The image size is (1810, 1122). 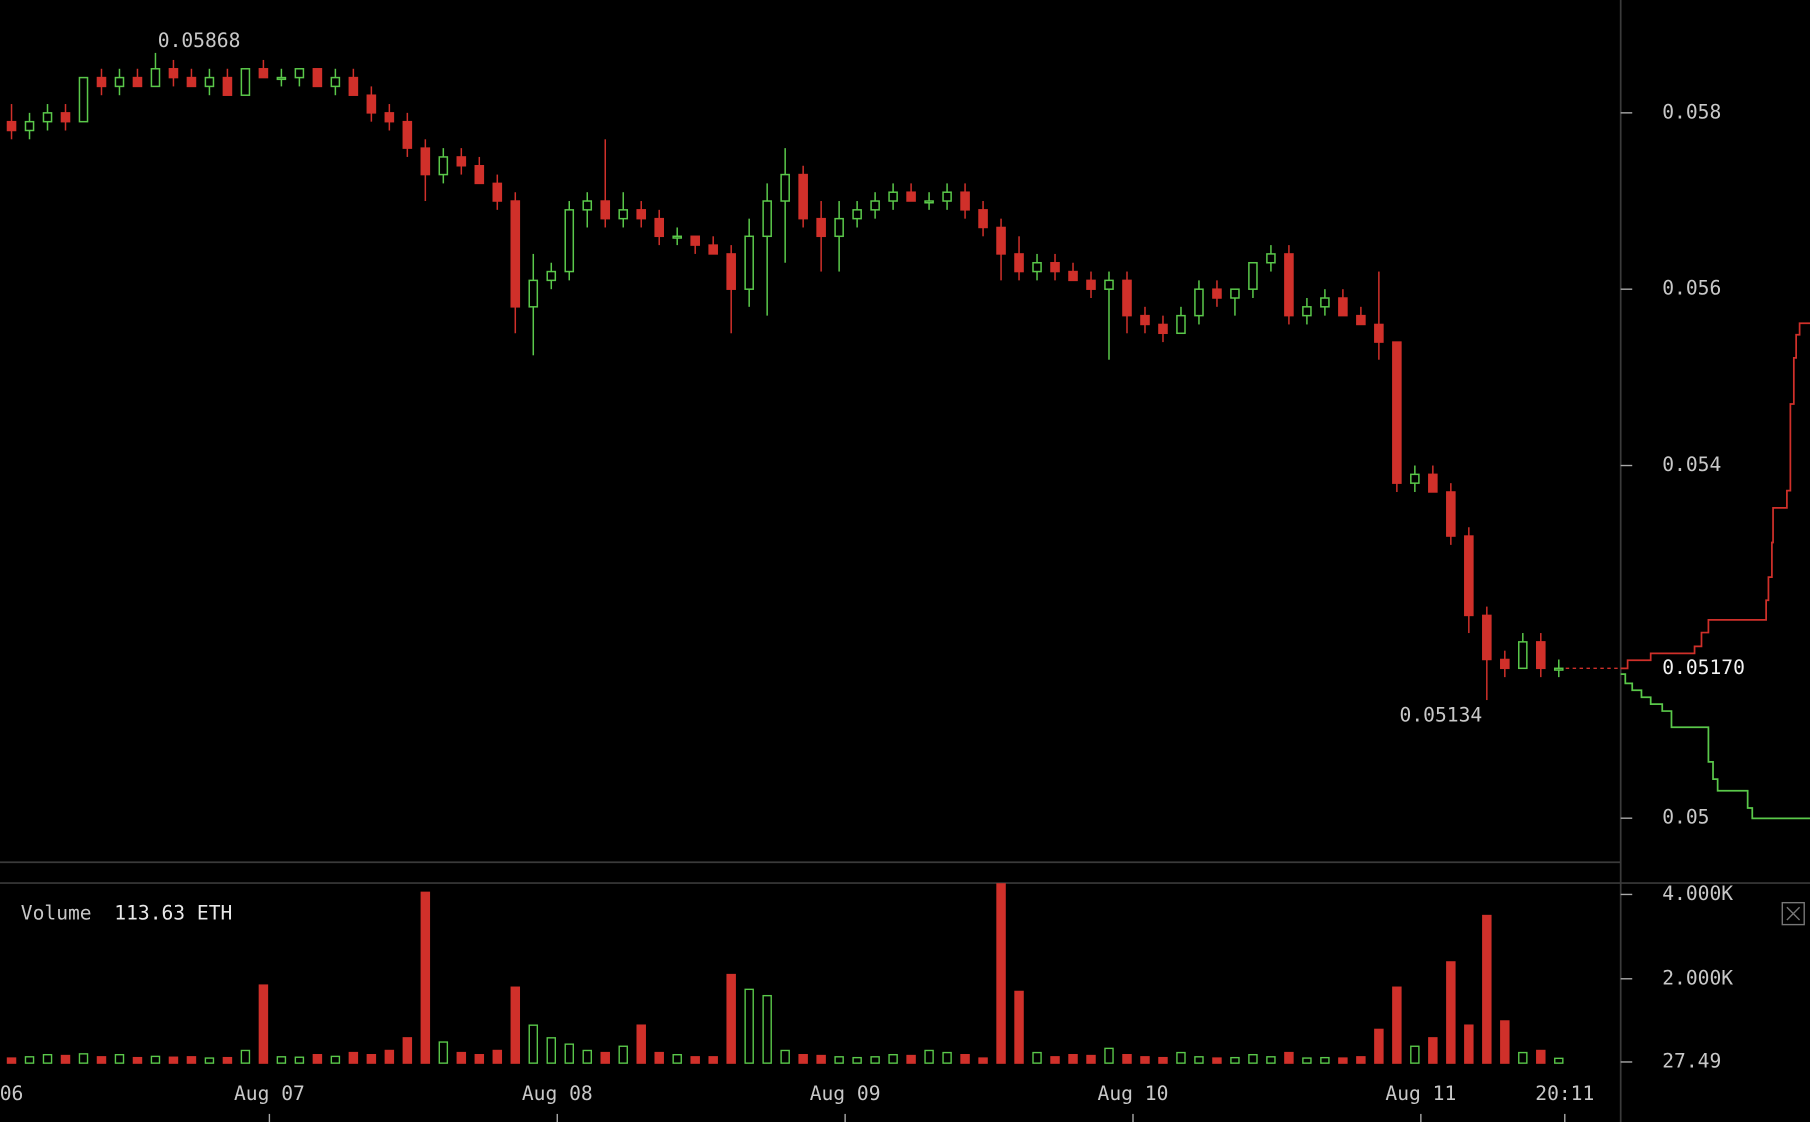 What do you see at coordinates (1697, 893) in the screenshot?
I see `volume-y-tick-label: 4.000K` at bounding box center [1697, 893].